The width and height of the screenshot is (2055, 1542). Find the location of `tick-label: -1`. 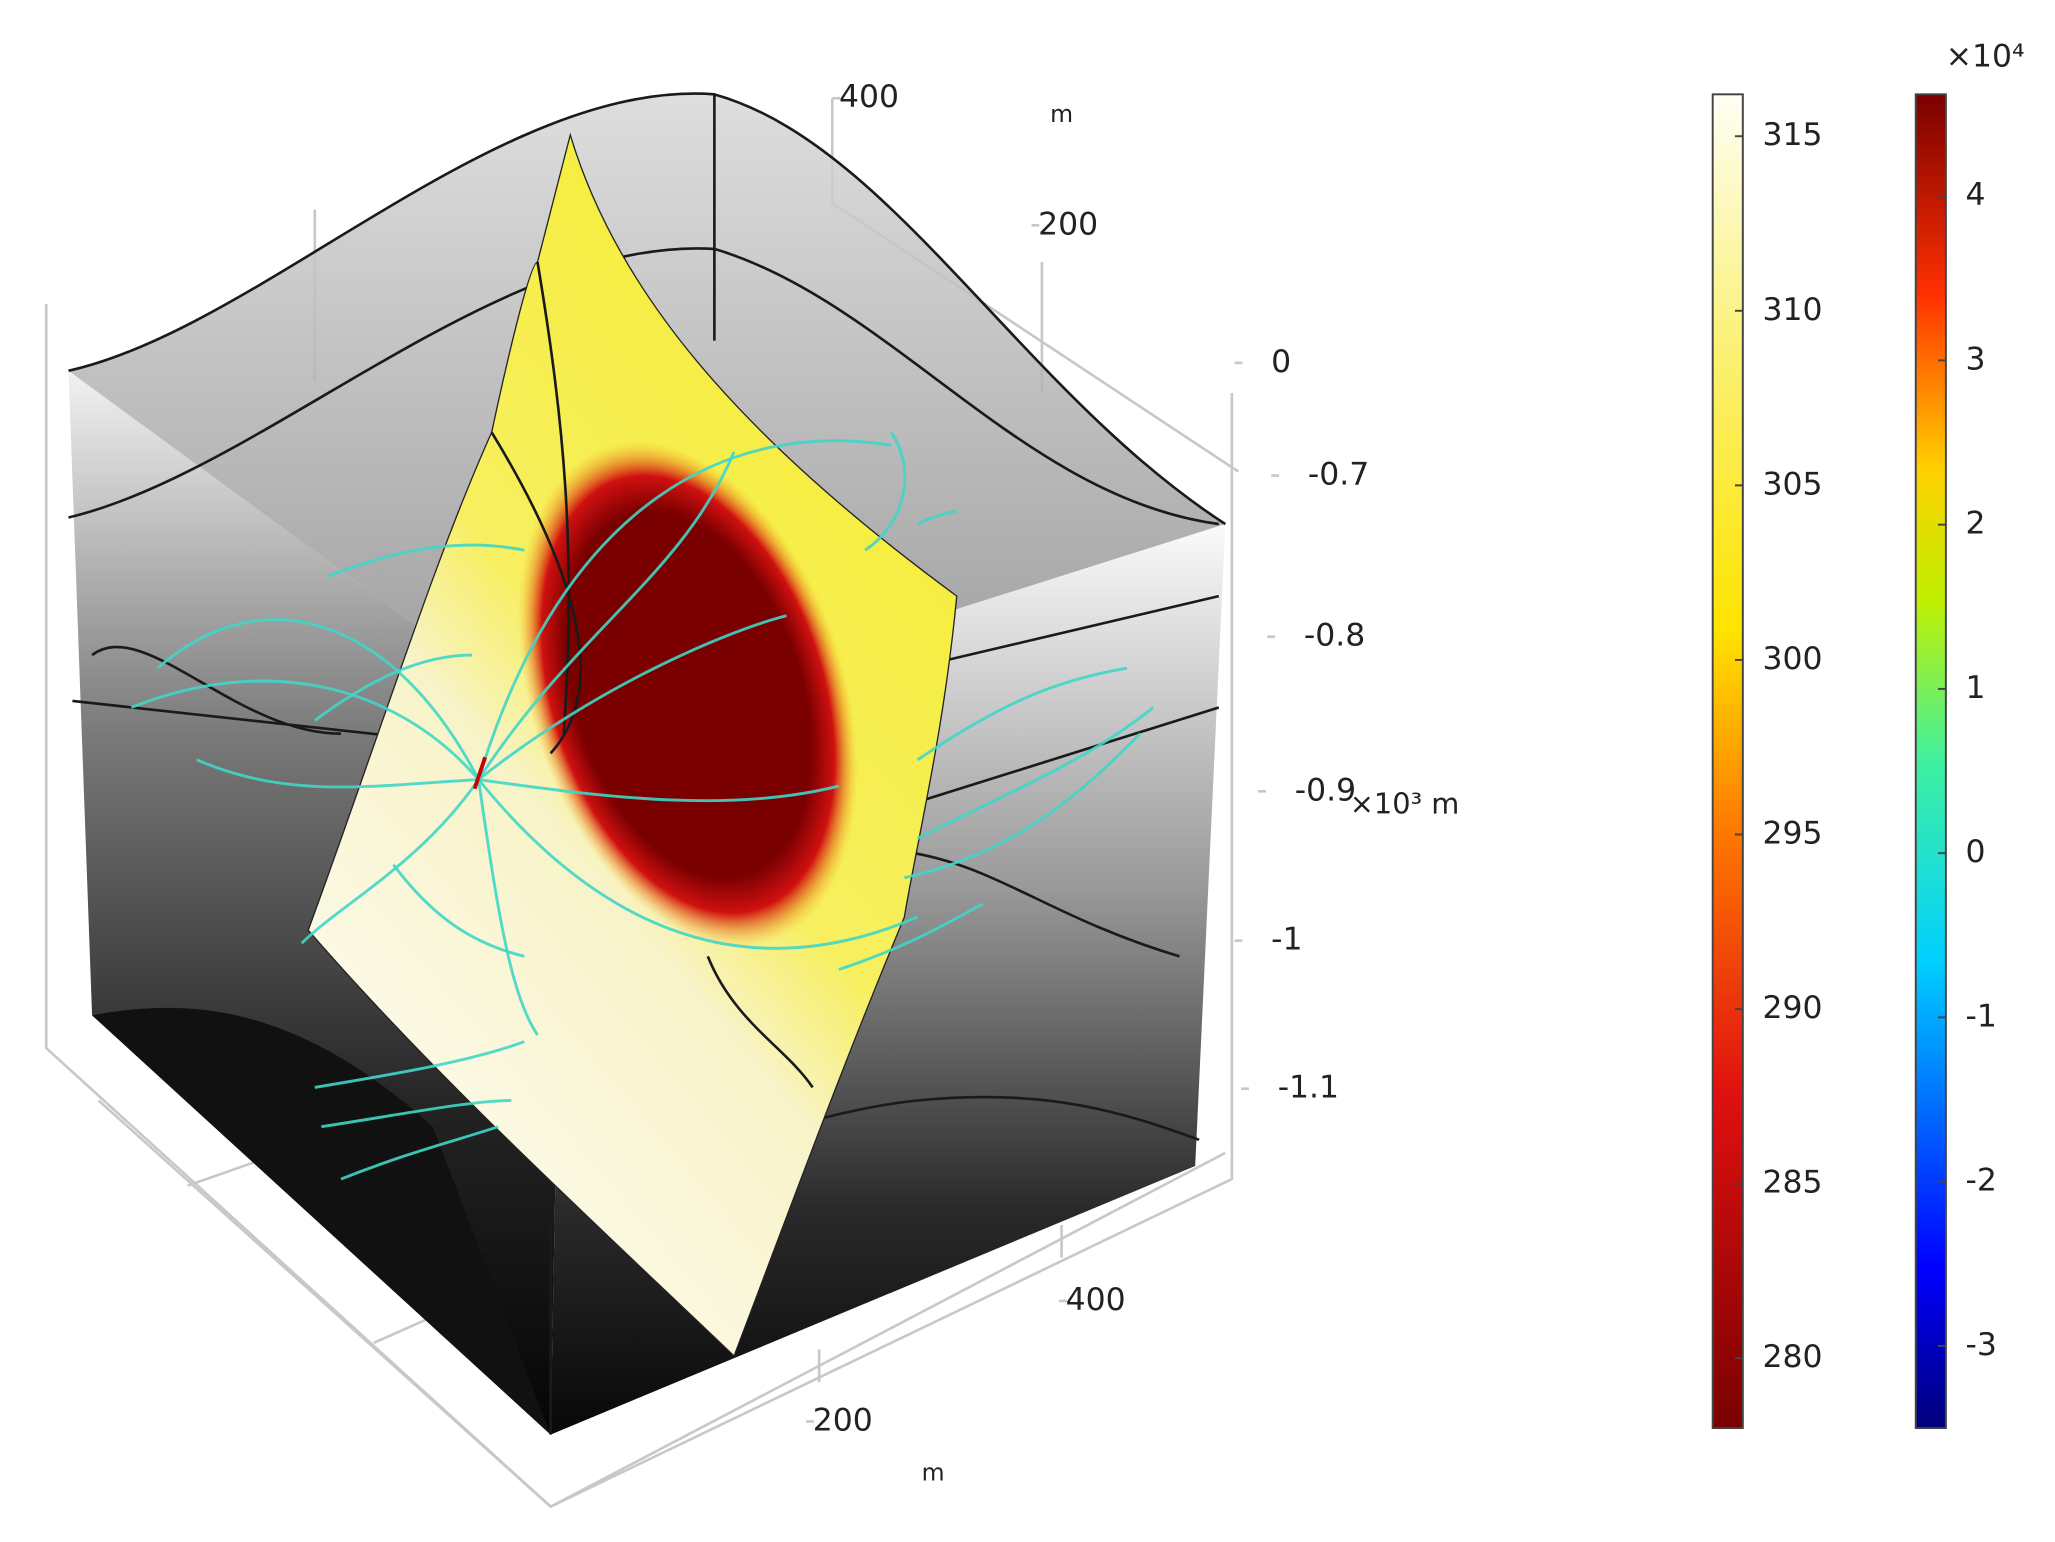

tick-label: -1 is located at coordinates (1286, 940).